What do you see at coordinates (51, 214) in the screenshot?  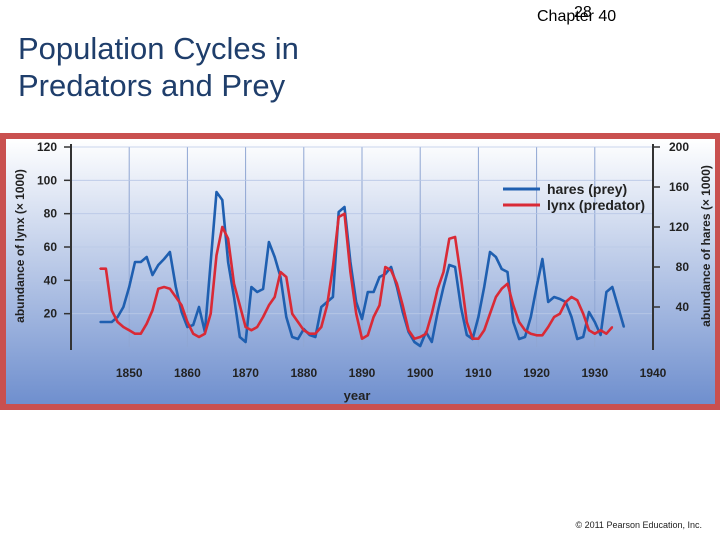 I see `y-tick-label: 80` at bounding box center [51, 214].